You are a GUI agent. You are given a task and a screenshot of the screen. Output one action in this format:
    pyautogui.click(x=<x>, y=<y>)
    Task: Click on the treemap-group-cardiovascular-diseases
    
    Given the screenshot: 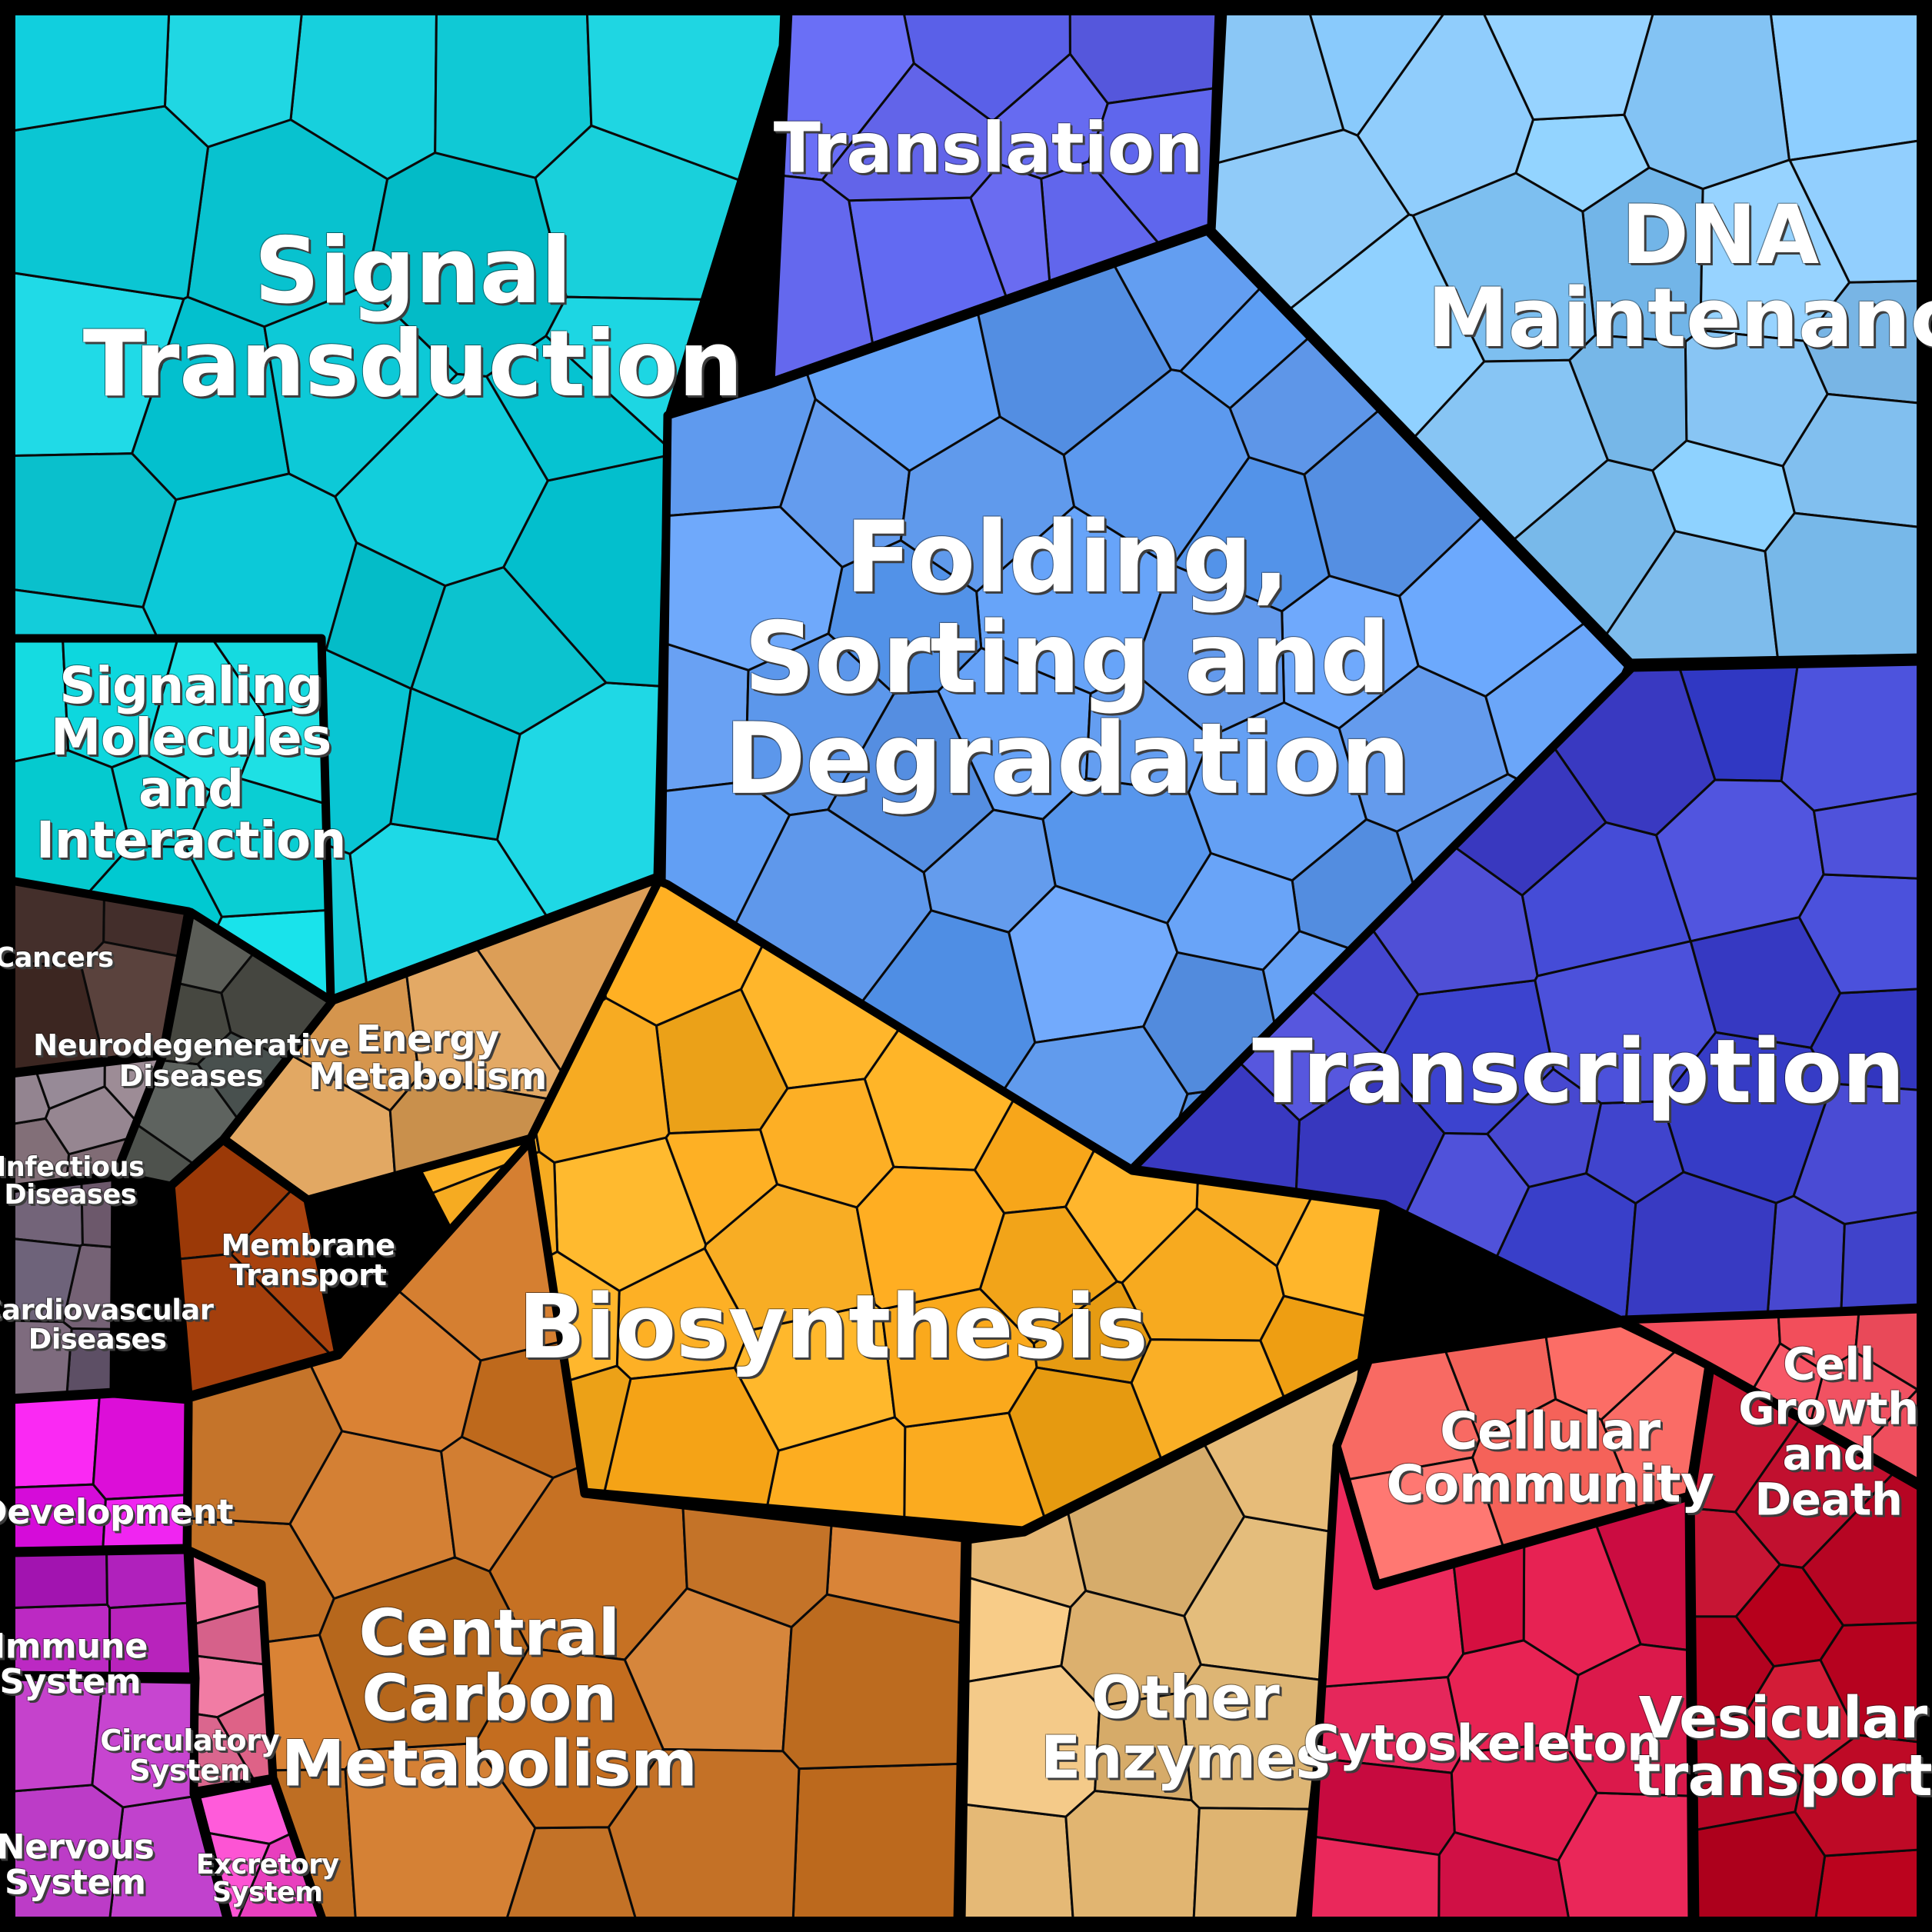 What is the action you would take?
    pyautogui.click(x=63, y=1287)
    